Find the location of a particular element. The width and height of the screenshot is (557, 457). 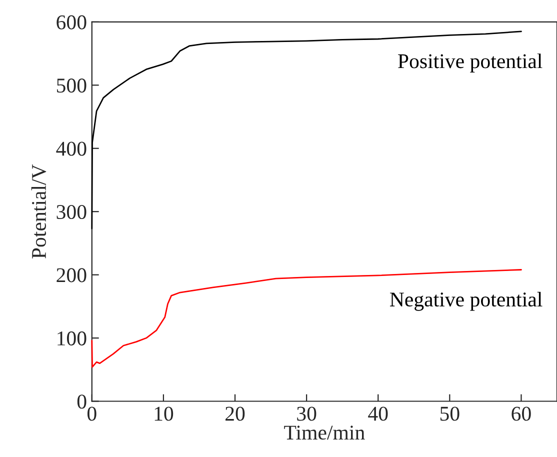

y-tick-label: 300 is located at coordinates (71, 212).